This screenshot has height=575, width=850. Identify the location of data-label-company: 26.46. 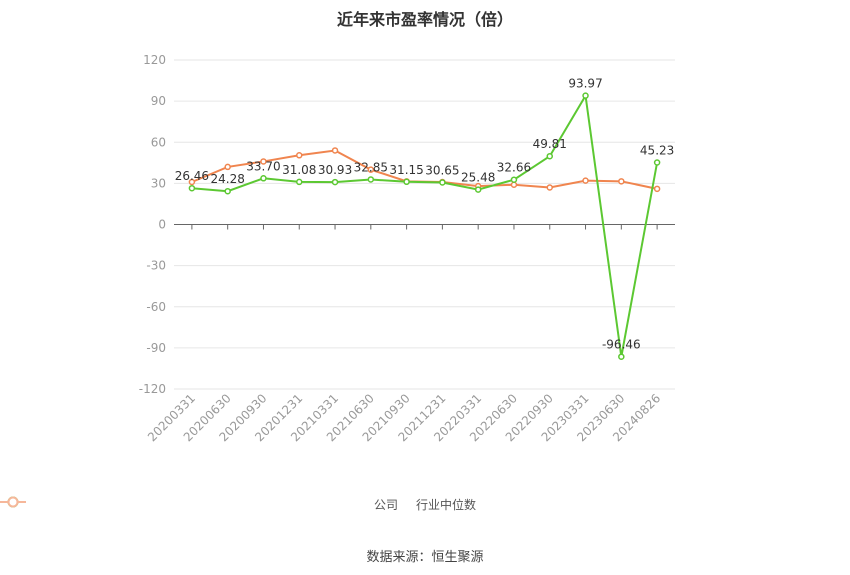
(192, 176).